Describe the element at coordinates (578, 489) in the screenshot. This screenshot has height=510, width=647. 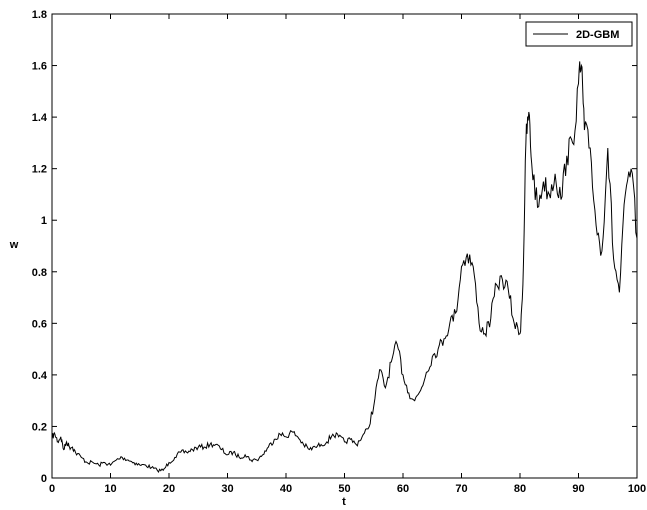
I see `x-tick-label: 90` at that location.